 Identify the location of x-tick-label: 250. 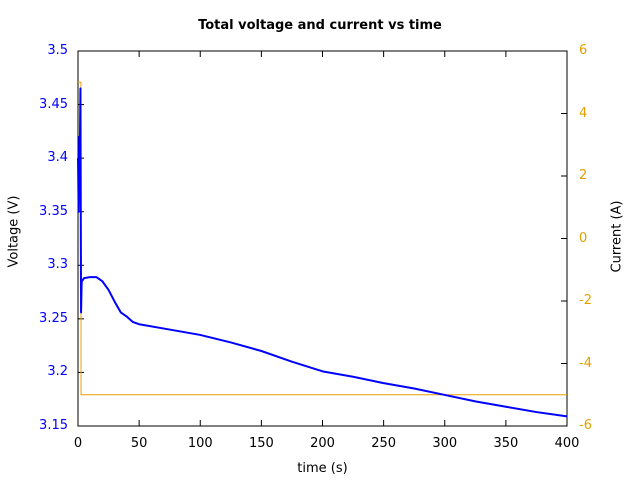
(384, 443).